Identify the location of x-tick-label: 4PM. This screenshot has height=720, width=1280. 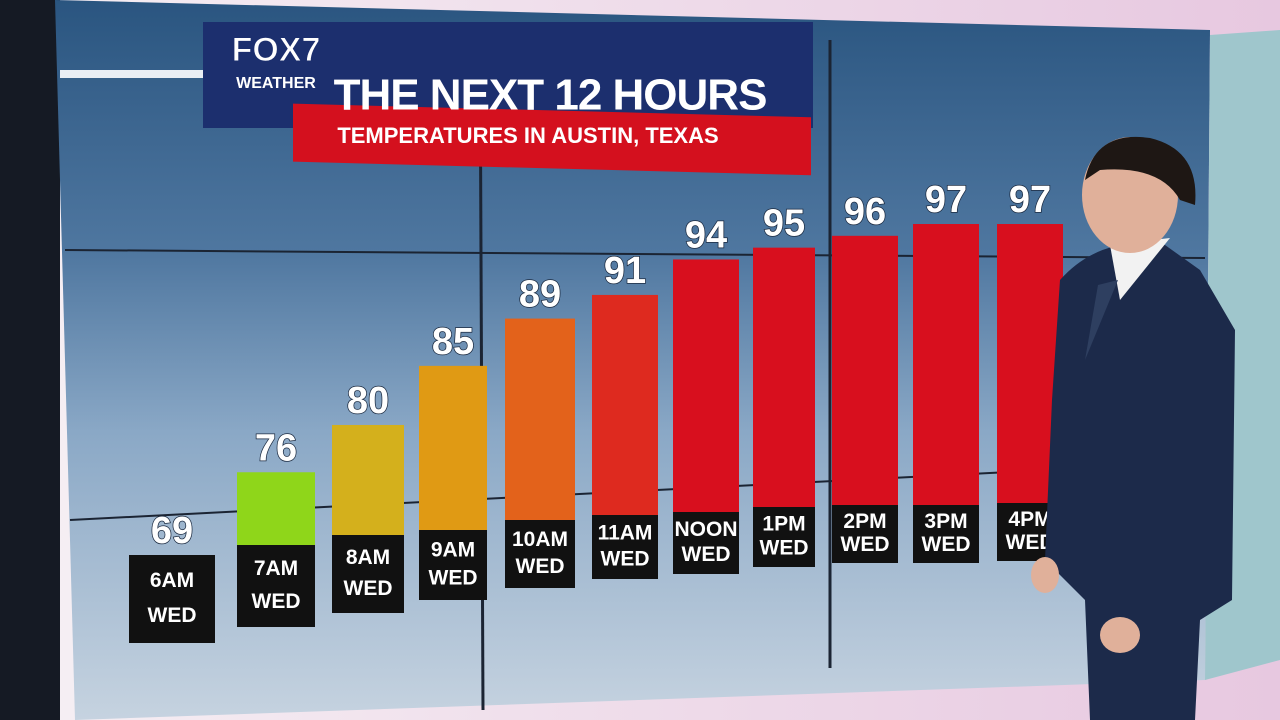
(1029, 519).